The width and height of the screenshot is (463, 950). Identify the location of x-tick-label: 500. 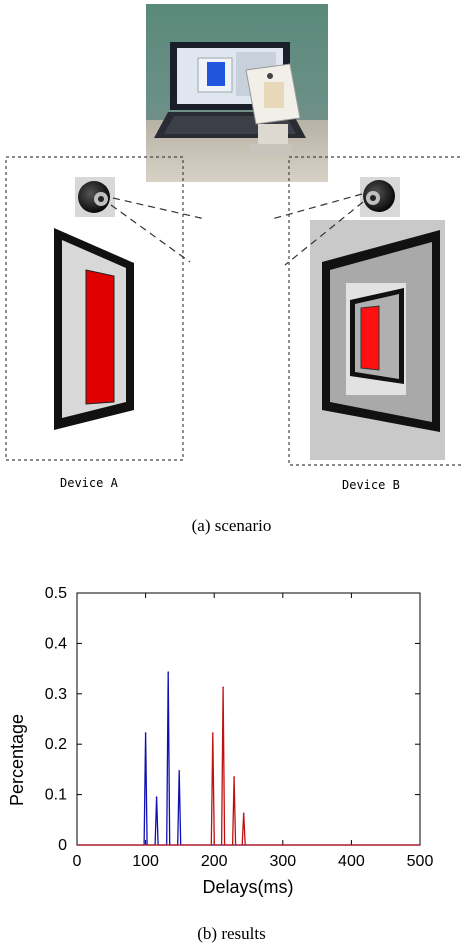
(420, 861).